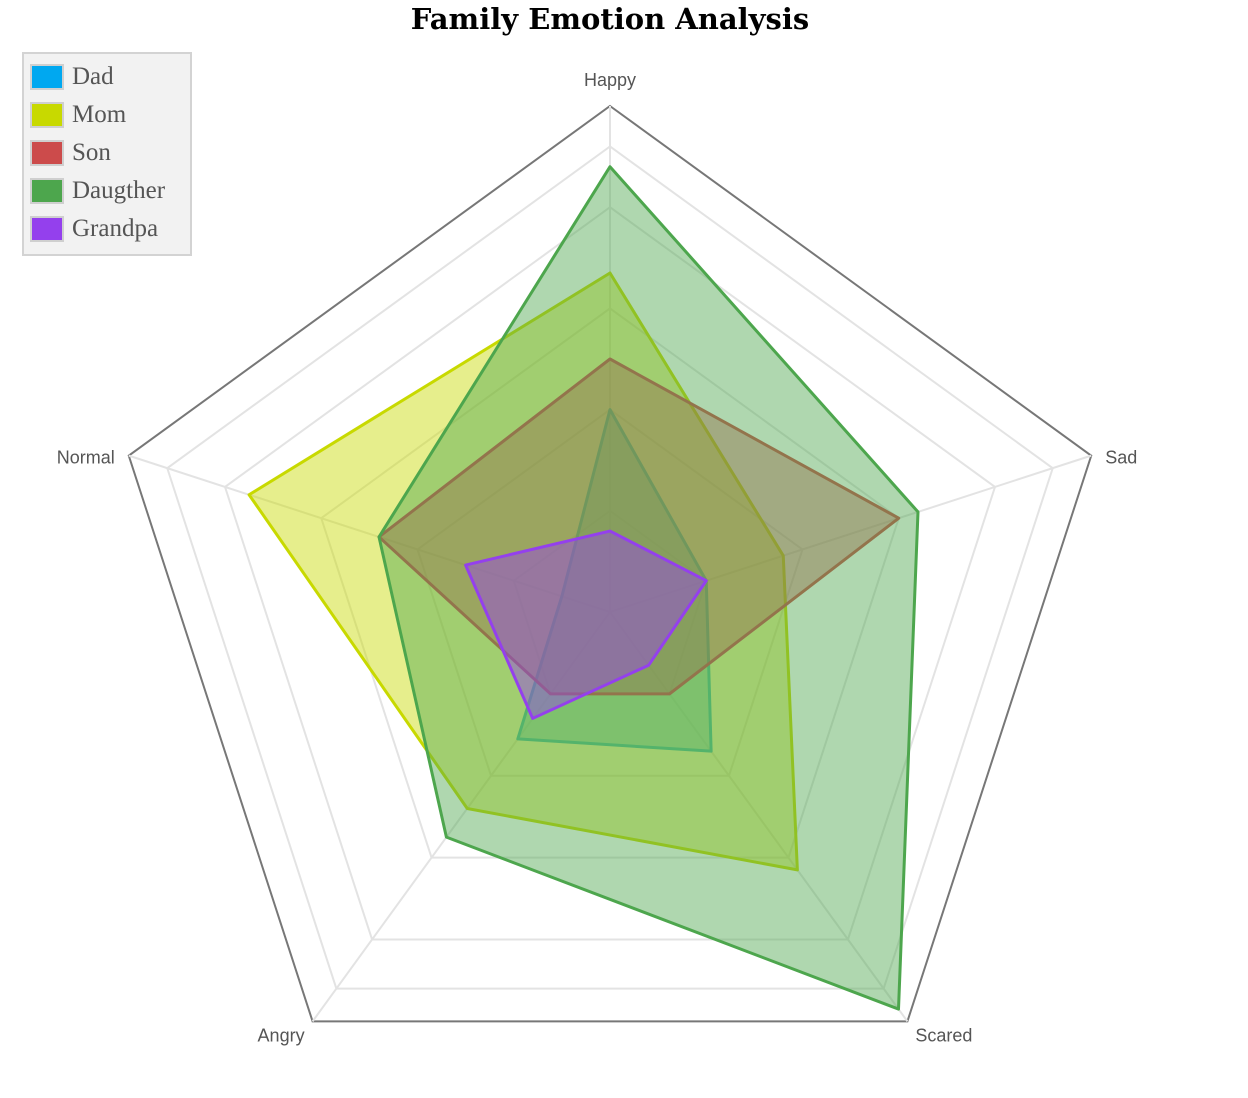  I want to click on series-son, so click(639, 526).